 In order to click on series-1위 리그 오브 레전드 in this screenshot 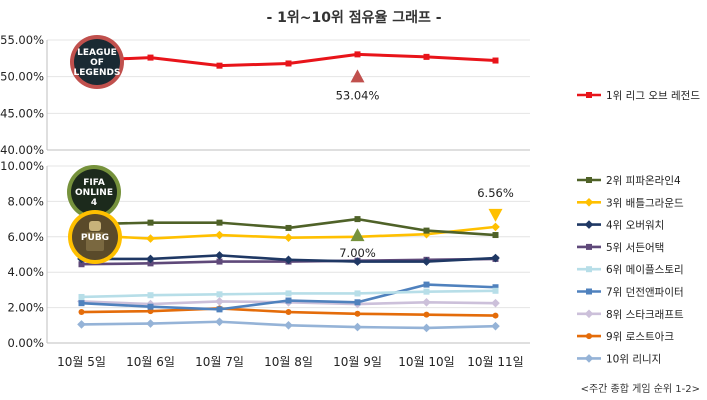, I will do `click(288, 60)`.